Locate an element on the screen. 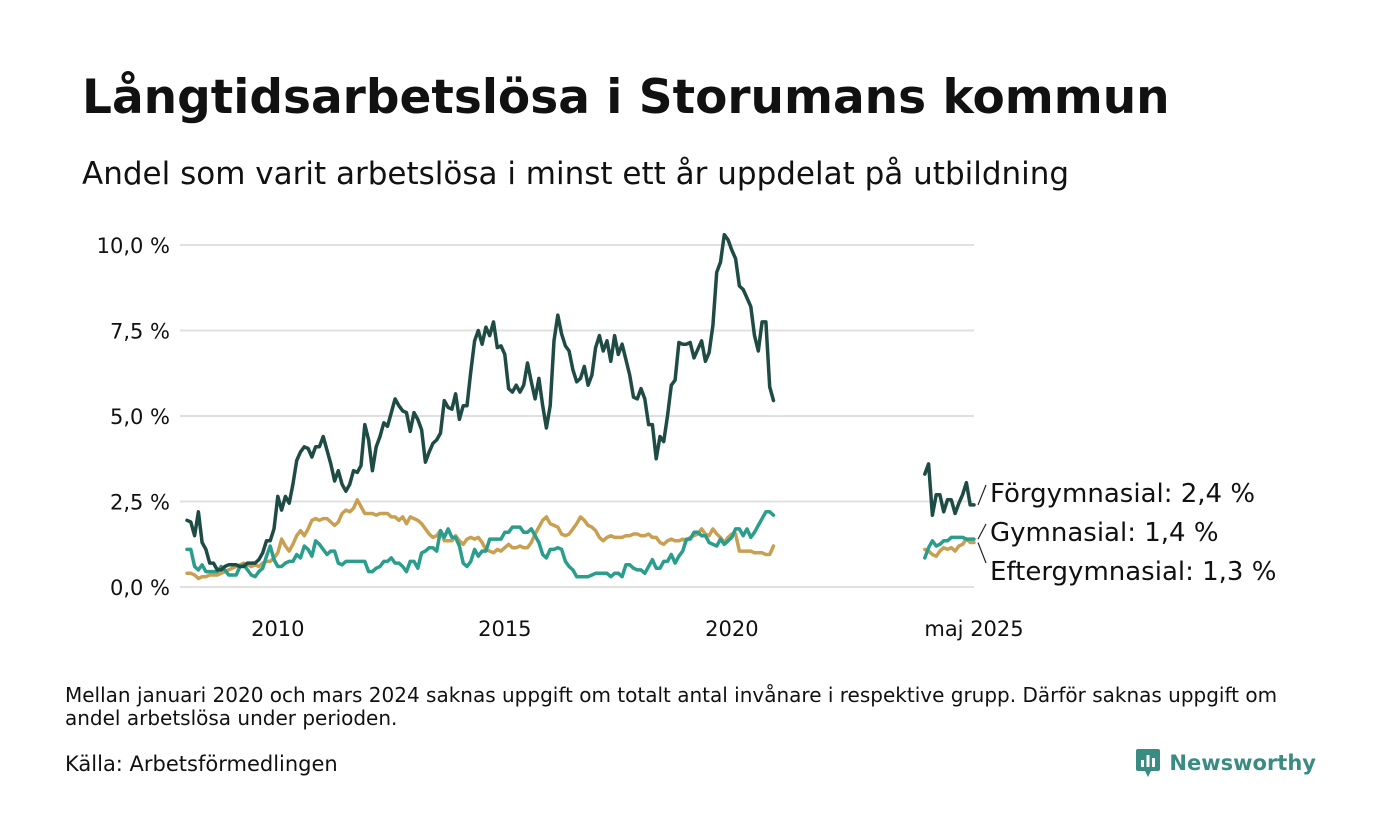 Image resolution: width=1400 pixels, height=840 pixels. series-line-frgymnasial is located at coordinates (949, 489).